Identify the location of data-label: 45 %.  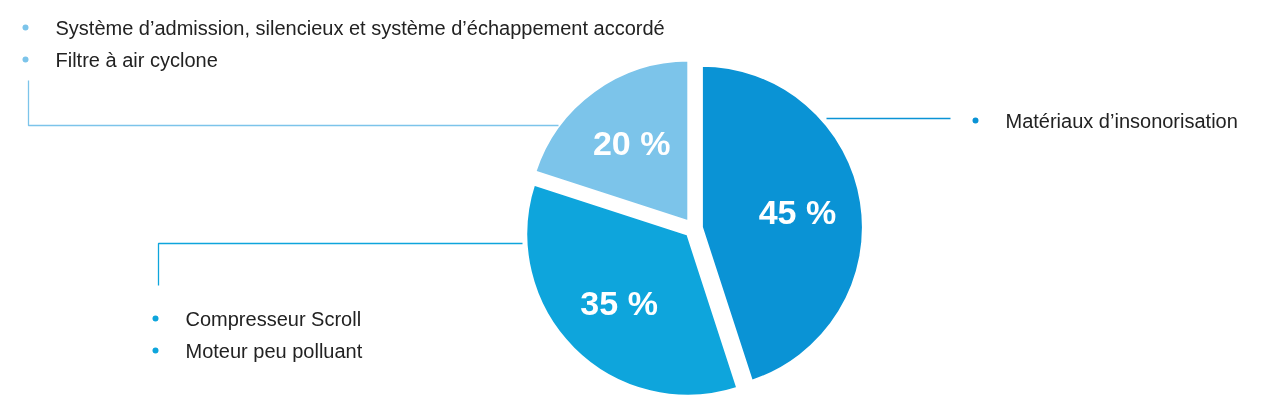
(797, 212).